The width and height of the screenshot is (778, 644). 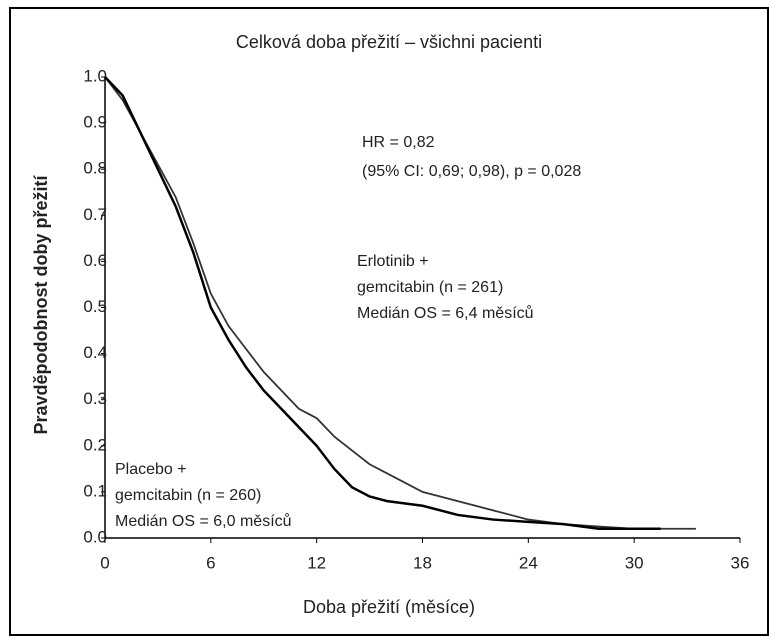 What do you see at coordinates (95, 168) in the screenshot?
I see `y-tick-label: 0.8` at bounding box center [95, 168].